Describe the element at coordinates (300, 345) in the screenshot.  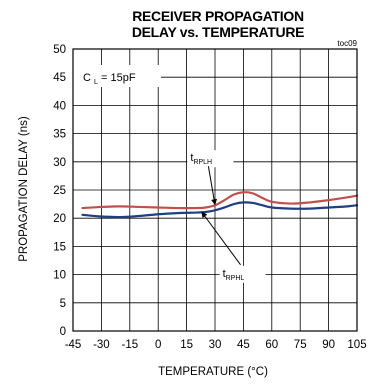
I see `x-tick-label: 75` at that location.